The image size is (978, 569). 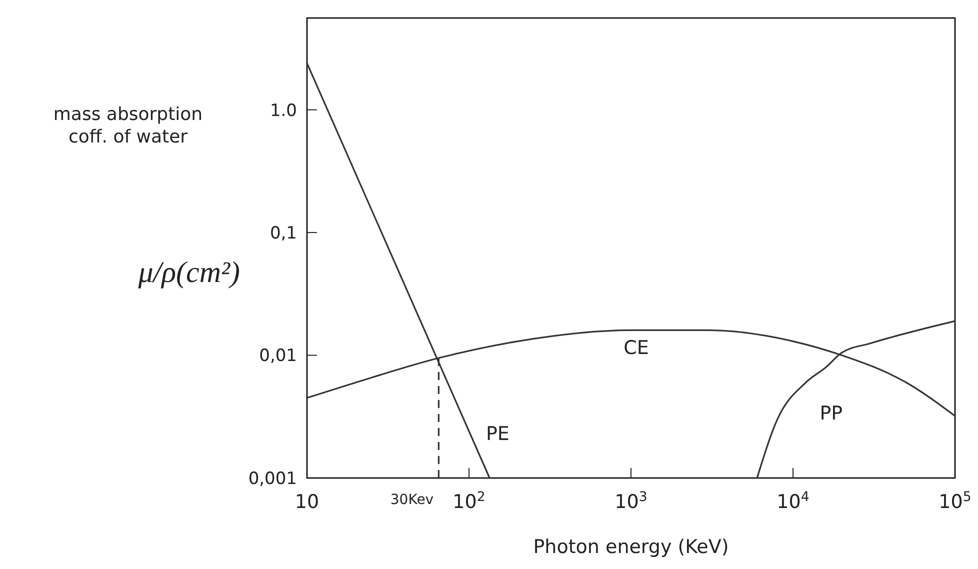 I want to click on x-tick-label: 10$^{5}$, so click(x=955, y=501).